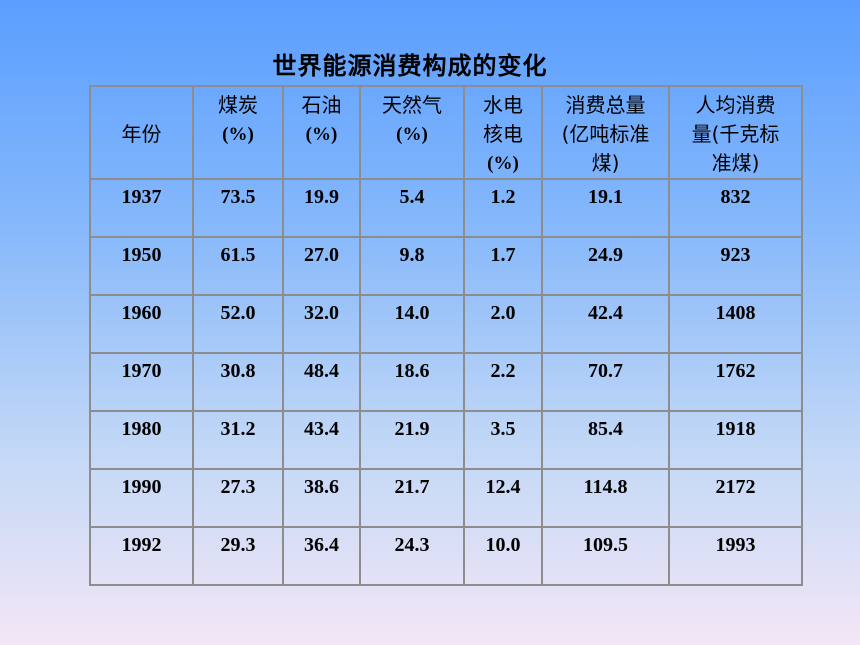 The height and width of the screenshot is (645, 860). Describe the element at coordinates (605, 498) in the screenshot. I see `table-cell: 114.8` at that location.